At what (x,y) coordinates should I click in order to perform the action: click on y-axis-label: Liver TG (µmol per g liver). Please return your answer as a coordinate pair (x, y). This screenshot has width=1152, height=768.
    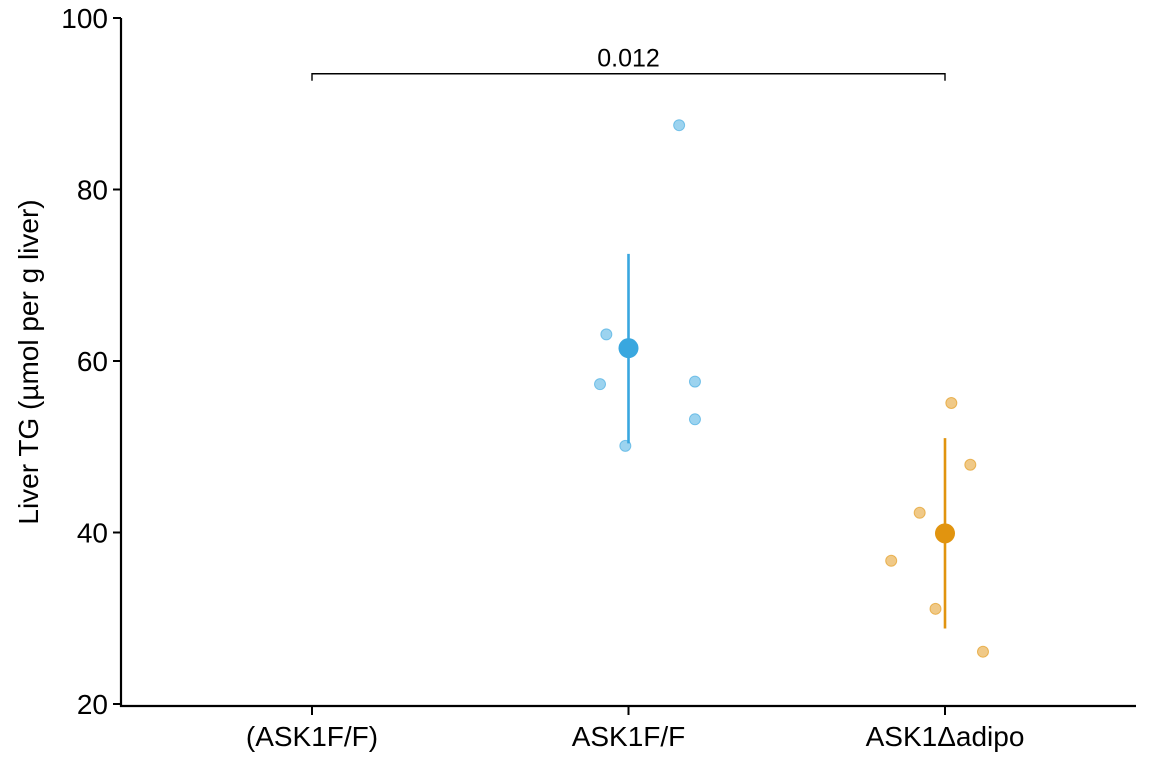
    Looking at the image, I should click on (28, 361).